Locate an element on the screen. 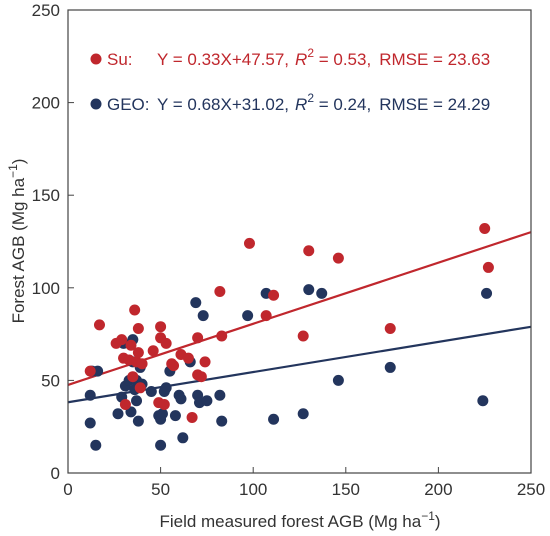  legend-rmse-geo: RMSE = 24.29 is located at coordinates (434, 104).